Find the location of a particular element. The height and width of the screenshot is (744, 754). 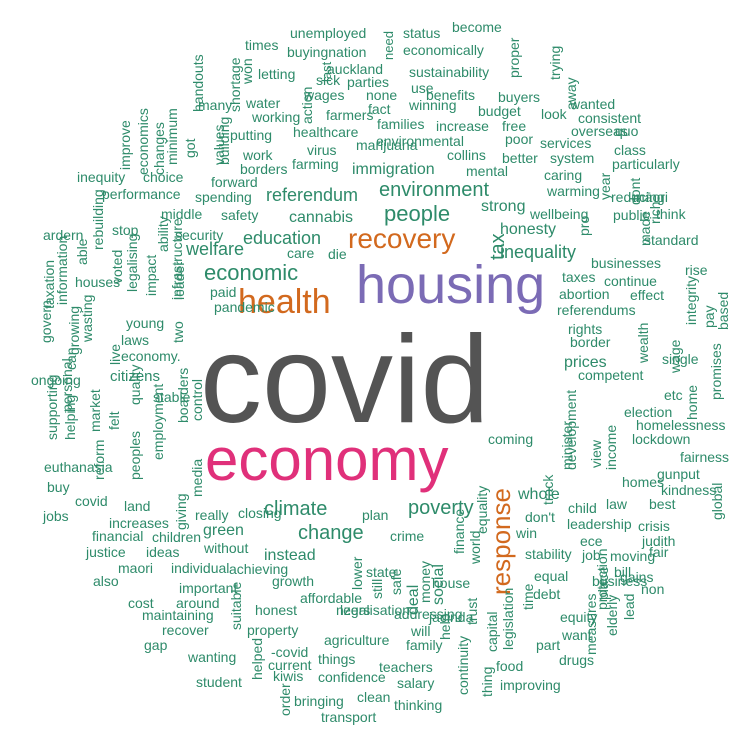

cloud-word: borders is located at coordinates (264, 169).